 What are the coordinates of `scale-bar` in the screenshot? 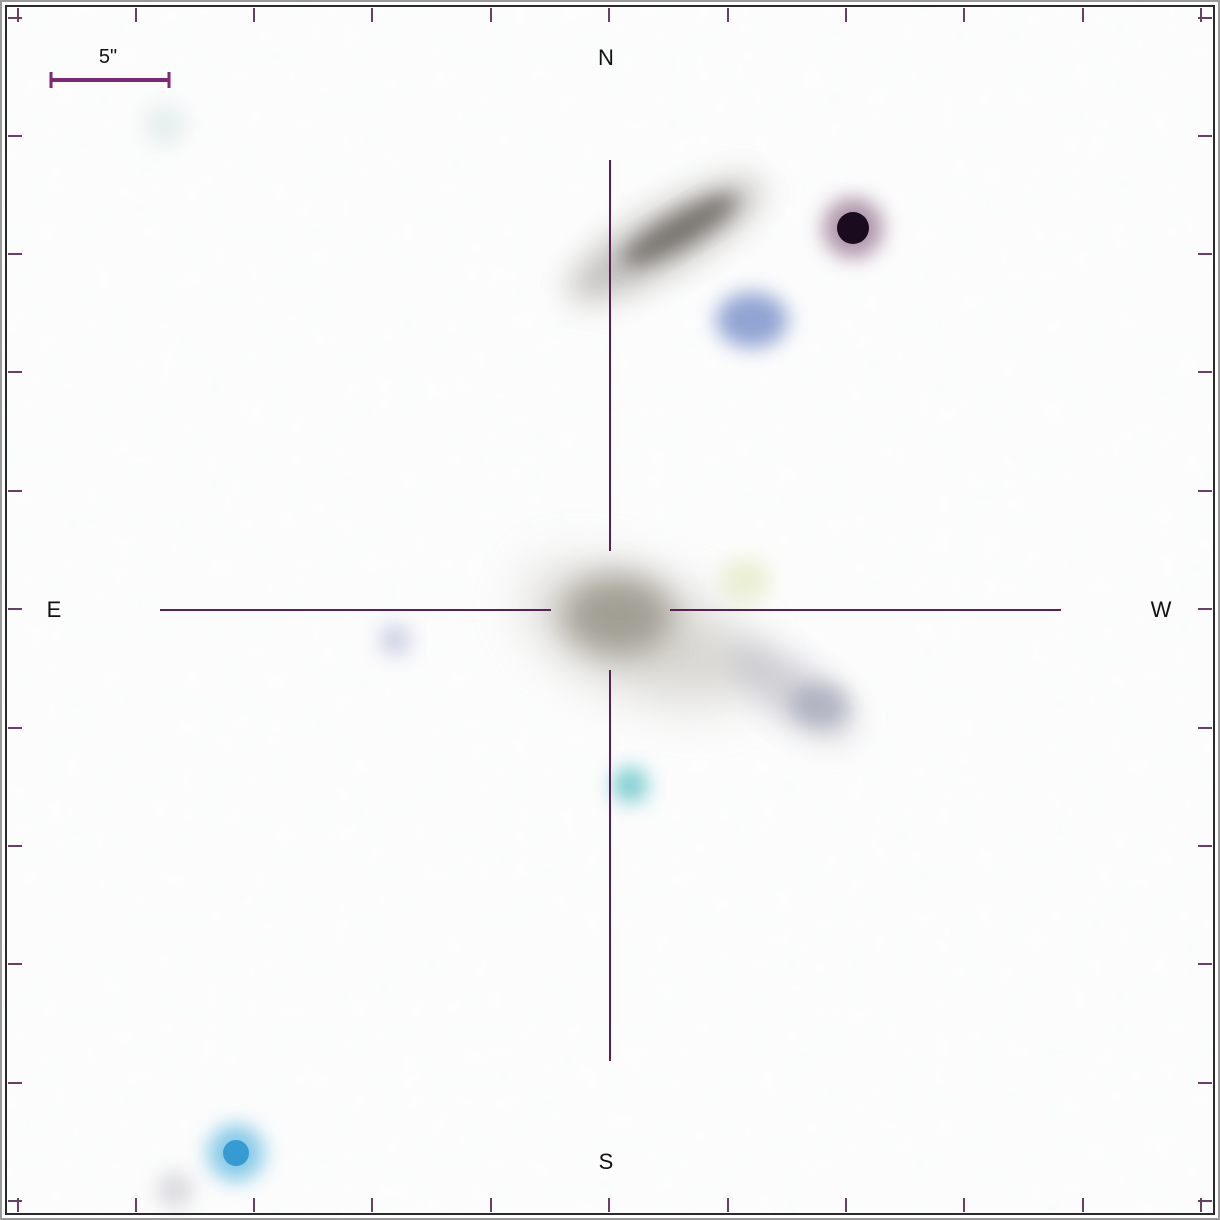 It's located at (110, 80).